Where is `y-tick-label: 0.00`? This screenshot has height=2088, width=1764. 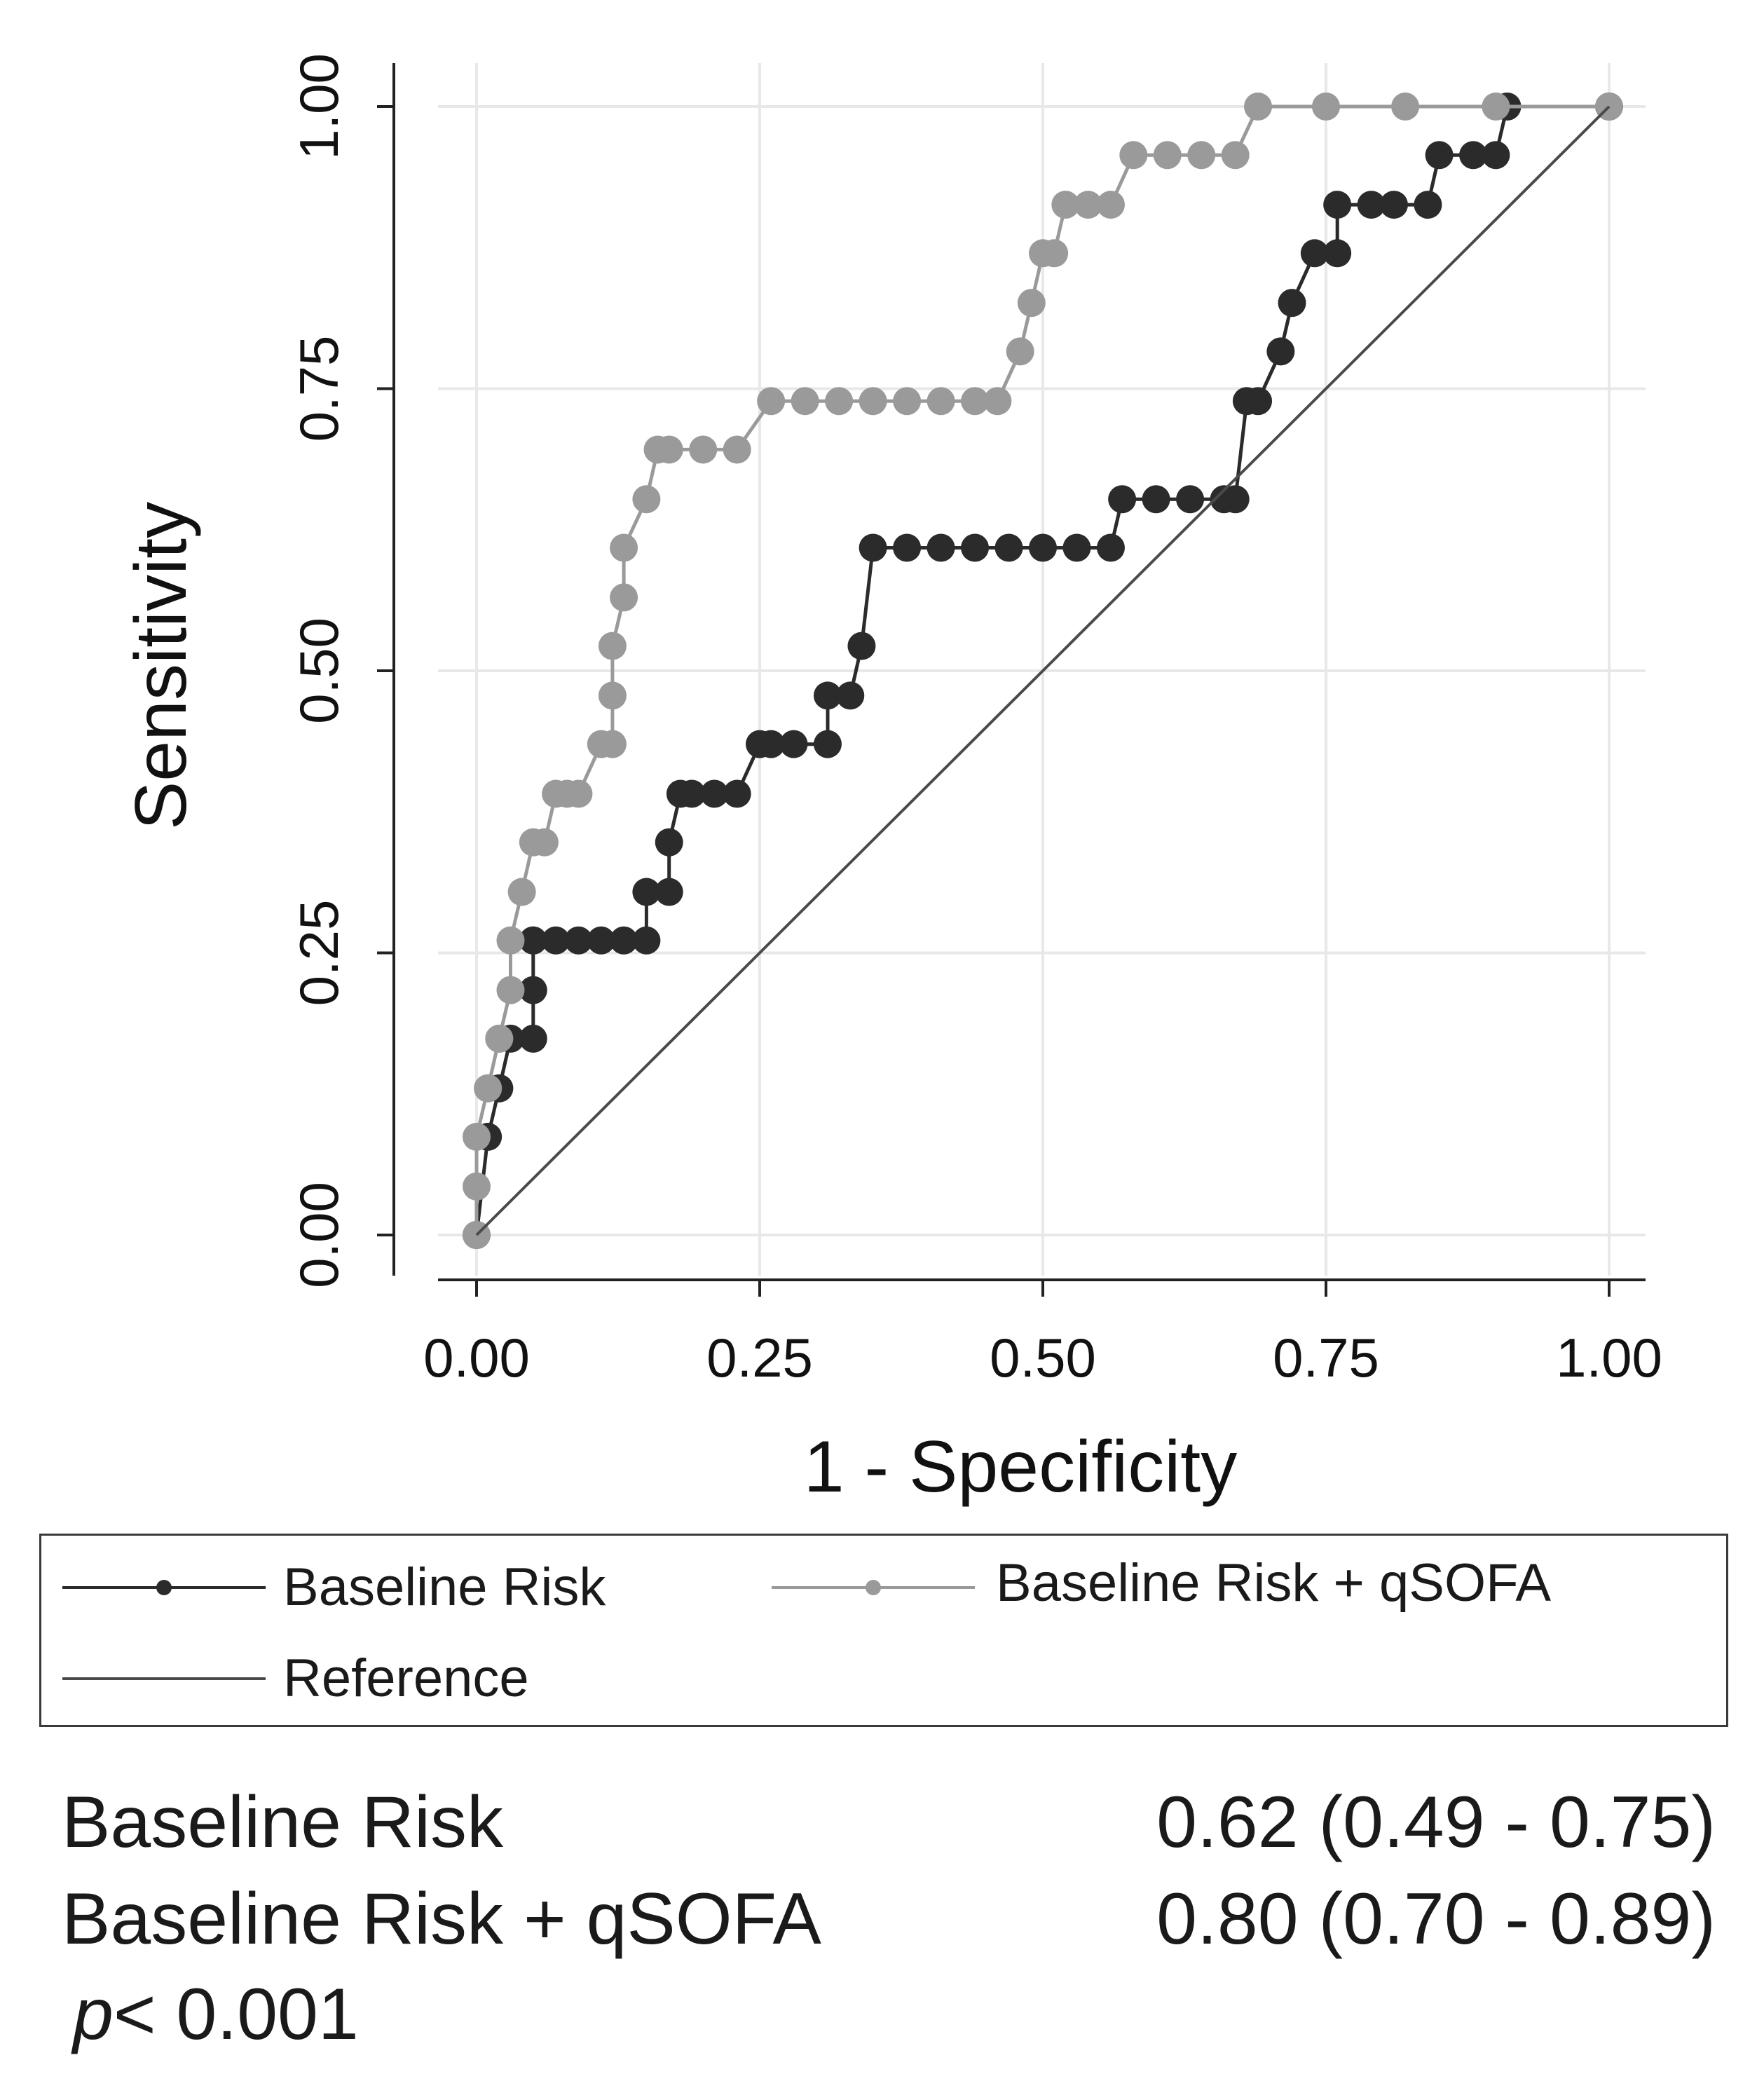
y-tick-label: 0.00 is located at coordinates (319, 1235).